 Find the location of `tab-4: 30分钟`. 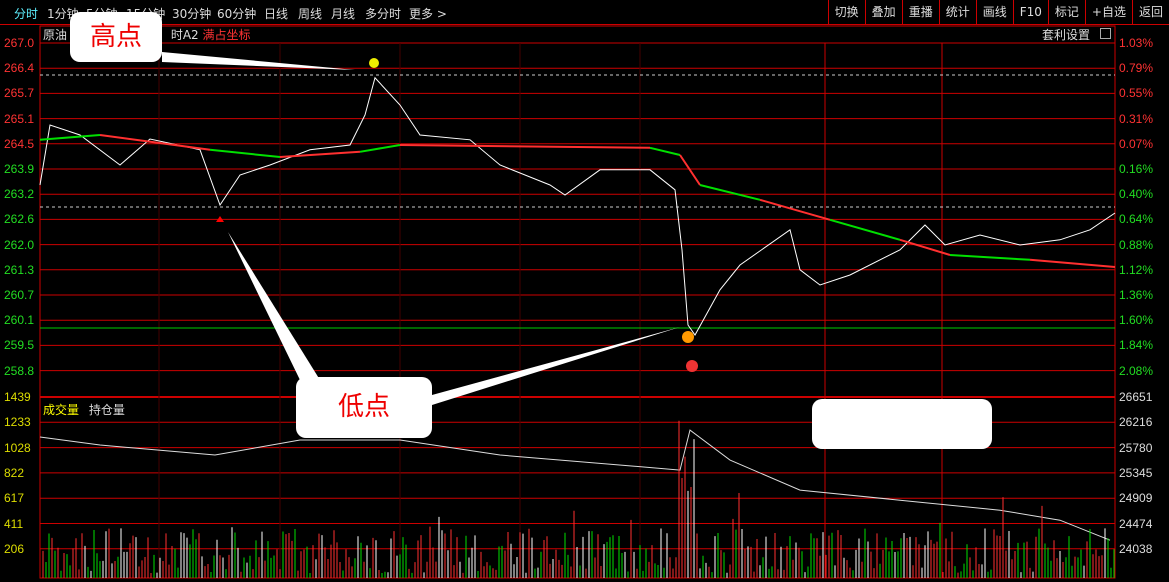

tab-4: 30分钟 is located at coordinates (192, 14).